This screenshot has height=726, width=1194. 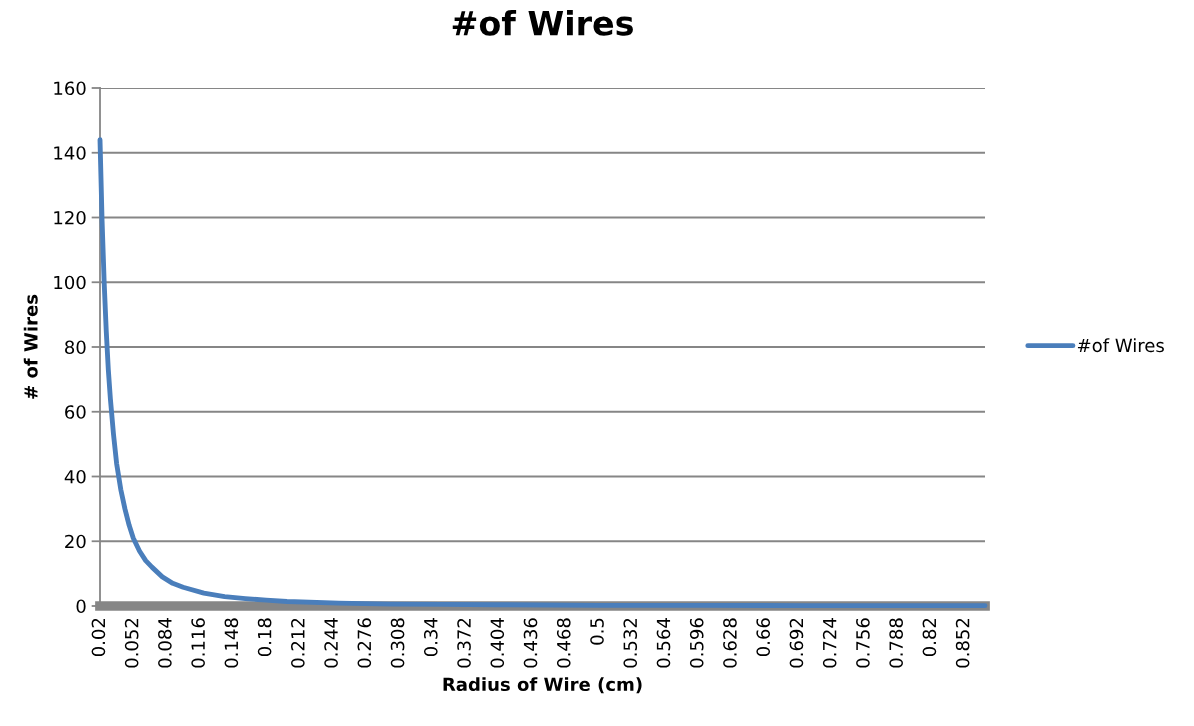 What do you see at coordinates (198, 643) in the screenshot?
I see `x-tick-label: 0.116` at bounding box center [198, 643].